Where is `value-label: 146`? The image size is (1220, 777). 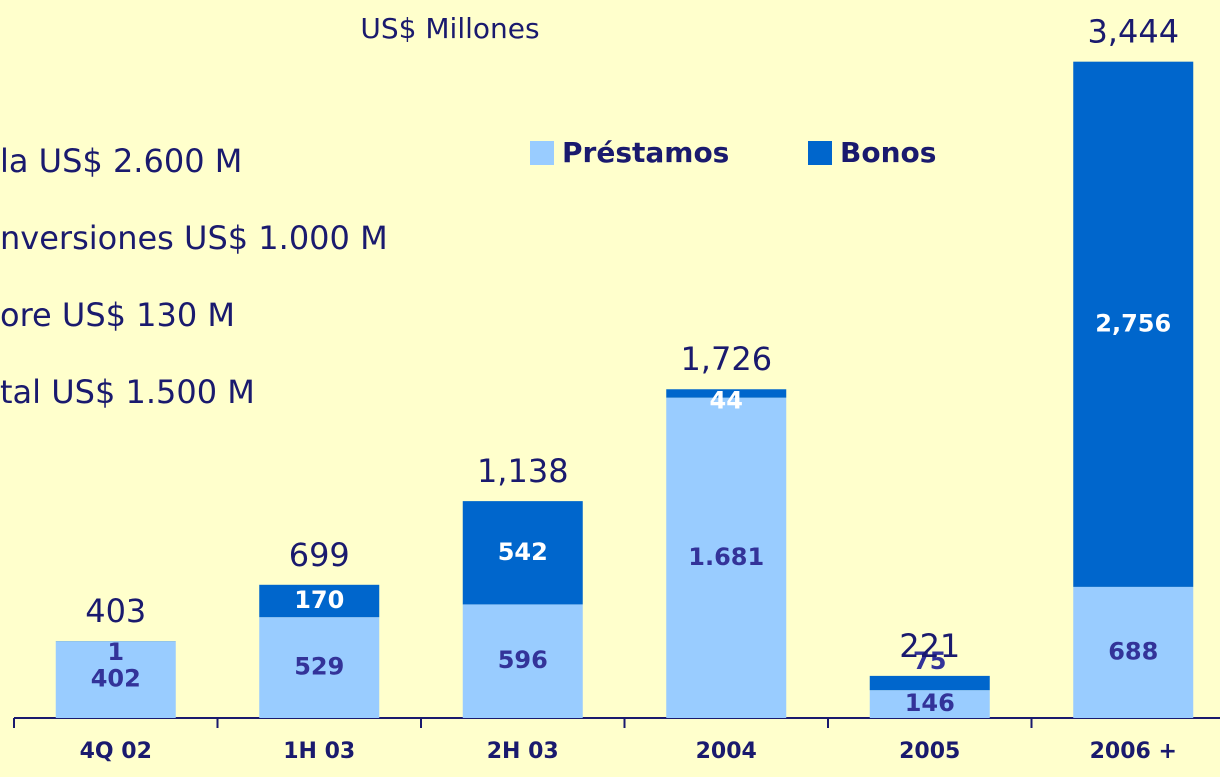 value-label: 146 is located at coordinates (930, 703).